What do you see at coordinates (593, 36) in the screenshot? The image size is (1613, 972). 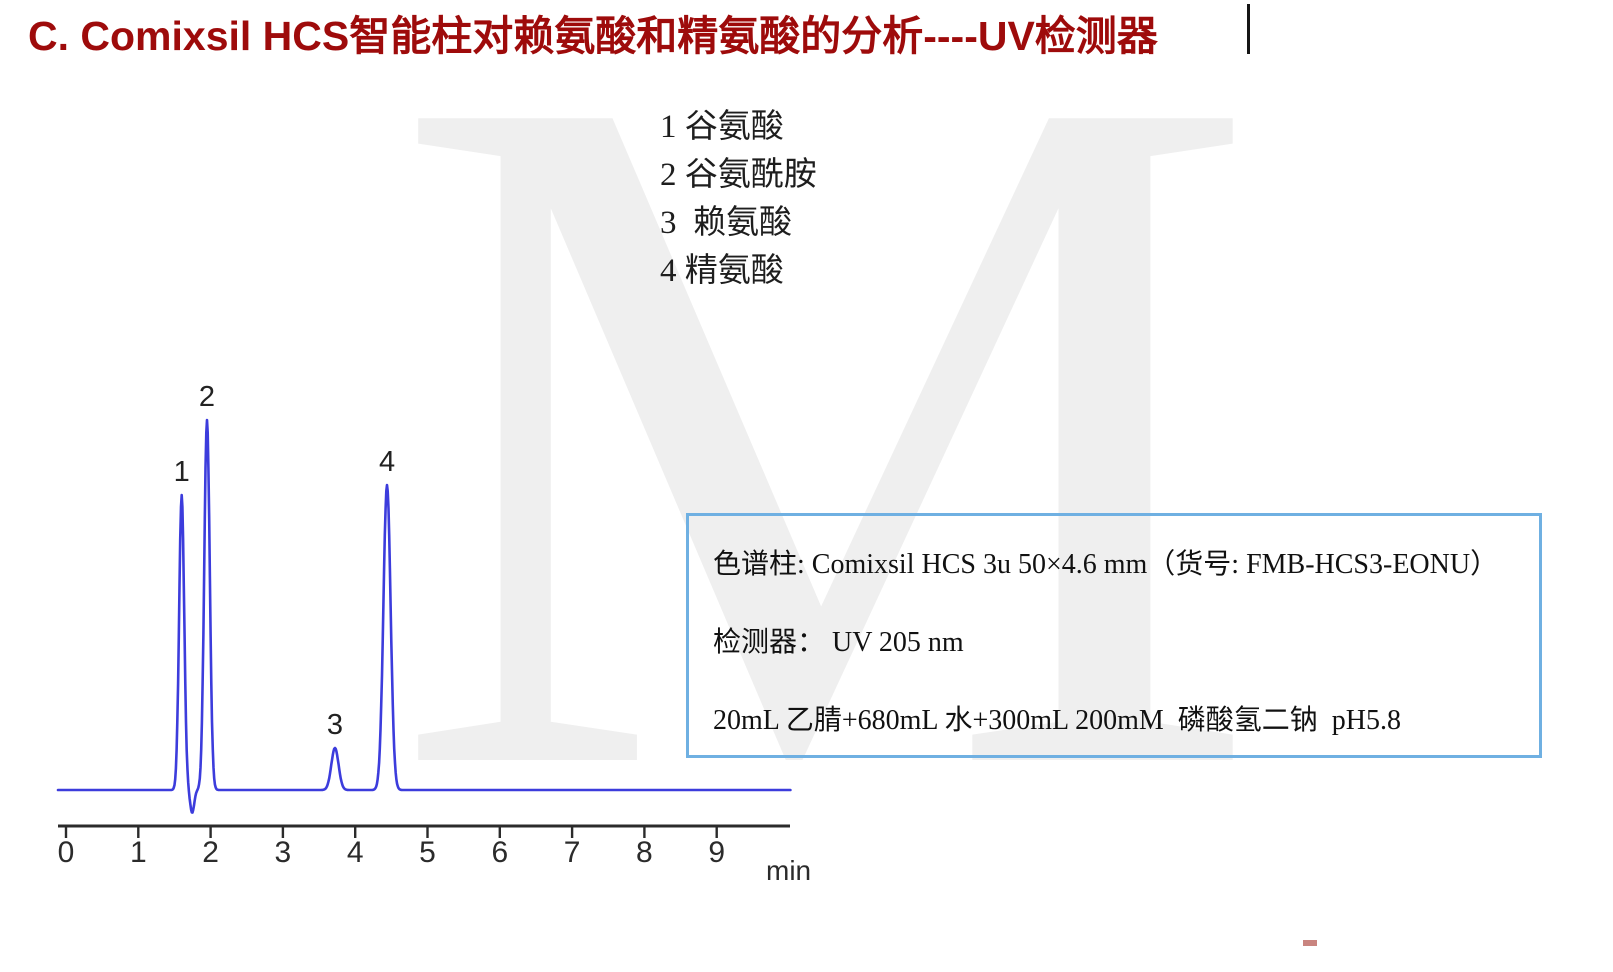 I see `page-title: C. Comixsil HCS智能柱对赖氨酸和精氨酸的分析----UV检测器` at bounding box center [593, 36].